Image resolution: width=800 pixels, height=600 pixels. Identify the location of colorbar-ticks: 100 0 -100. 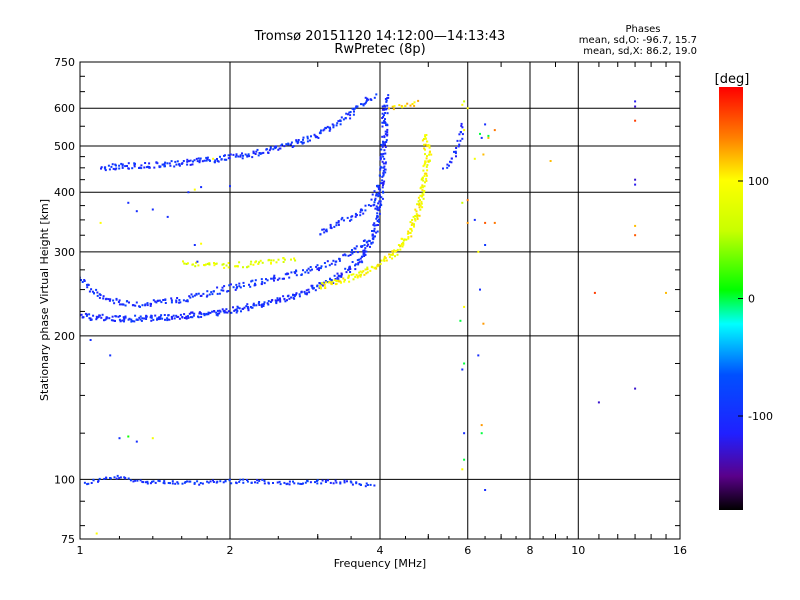
(755, 299).